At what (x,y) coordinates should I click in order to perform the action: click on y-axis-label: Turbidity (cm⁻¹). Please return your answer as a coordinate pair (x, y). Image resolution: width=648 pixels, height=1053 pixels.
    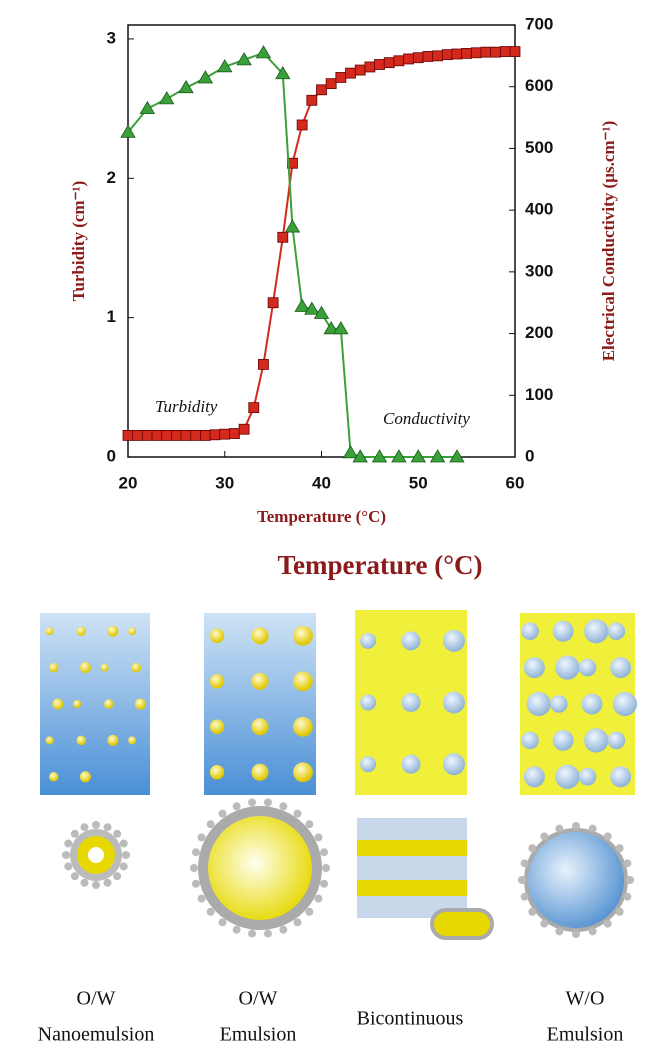
    Looking at the image, I should click on (78, 241).